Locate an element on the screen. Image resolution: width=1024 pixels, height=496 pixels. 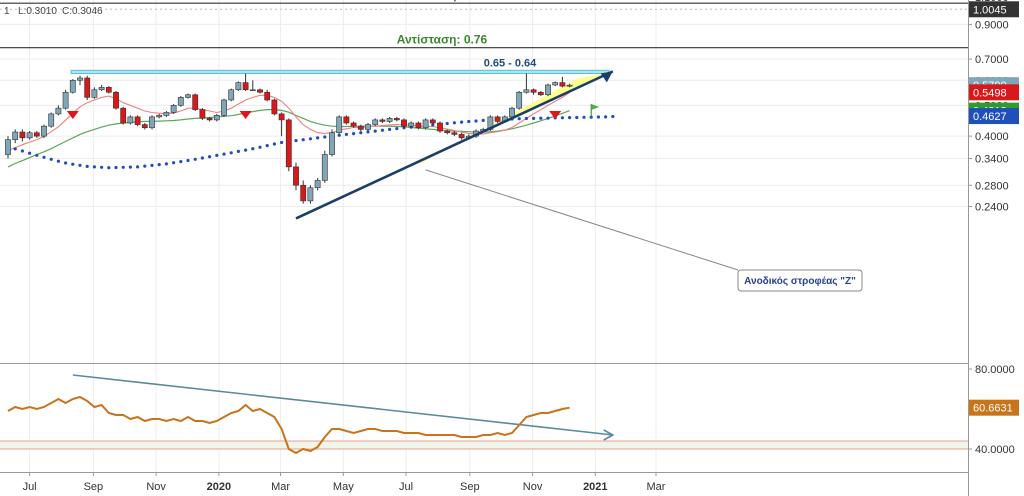
zone-label: 0.65 - 0.64 is located at coordinates (510, 63).